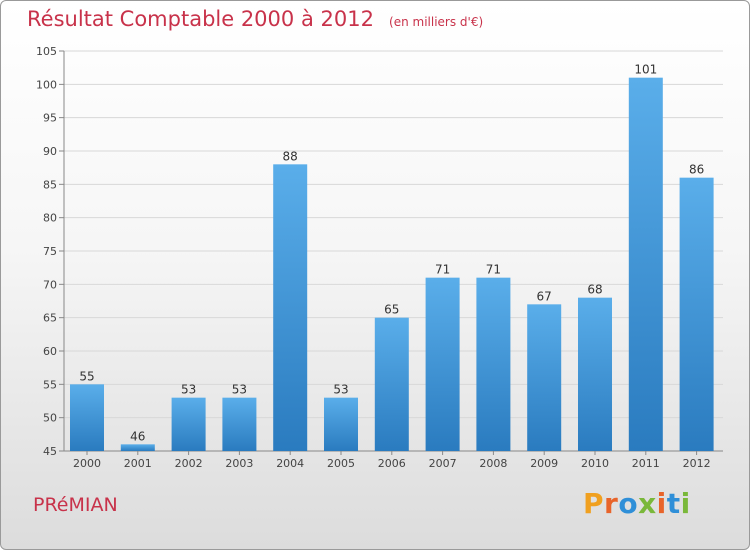  Describe the element at coordinates (341, 463) in the screenshot. I see `x-tick-label: 2005` at that location.